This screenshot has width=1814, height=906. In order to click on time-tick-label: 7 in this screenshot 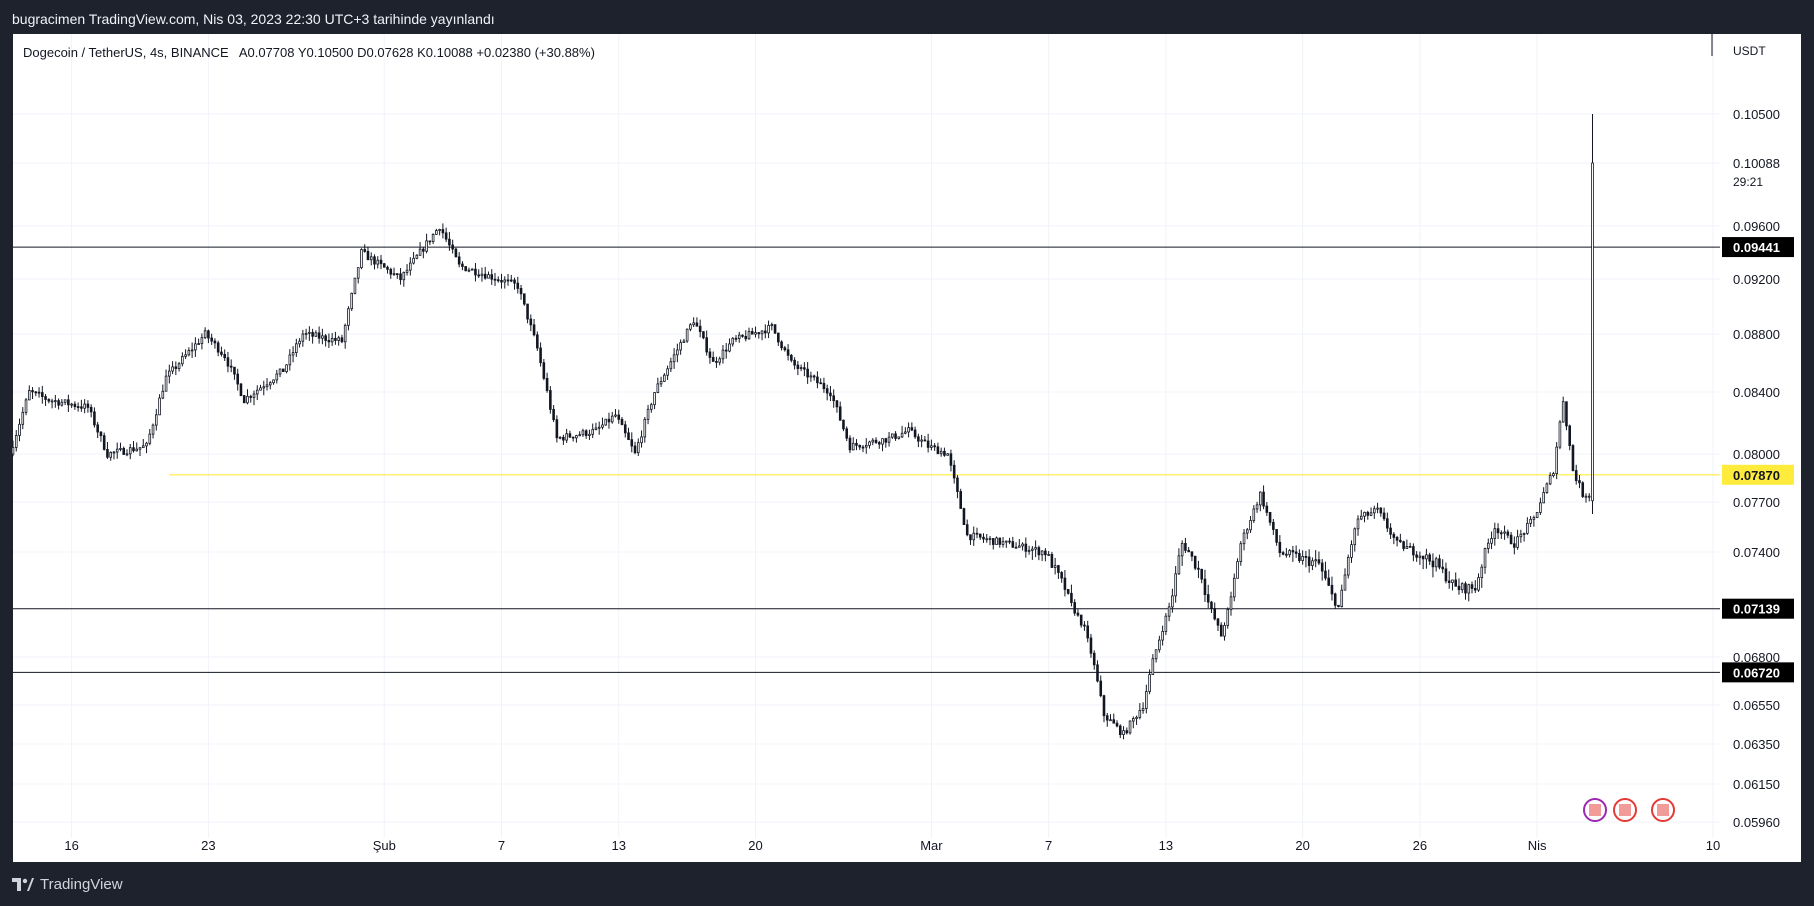, I will do `click(1048, 845)`.